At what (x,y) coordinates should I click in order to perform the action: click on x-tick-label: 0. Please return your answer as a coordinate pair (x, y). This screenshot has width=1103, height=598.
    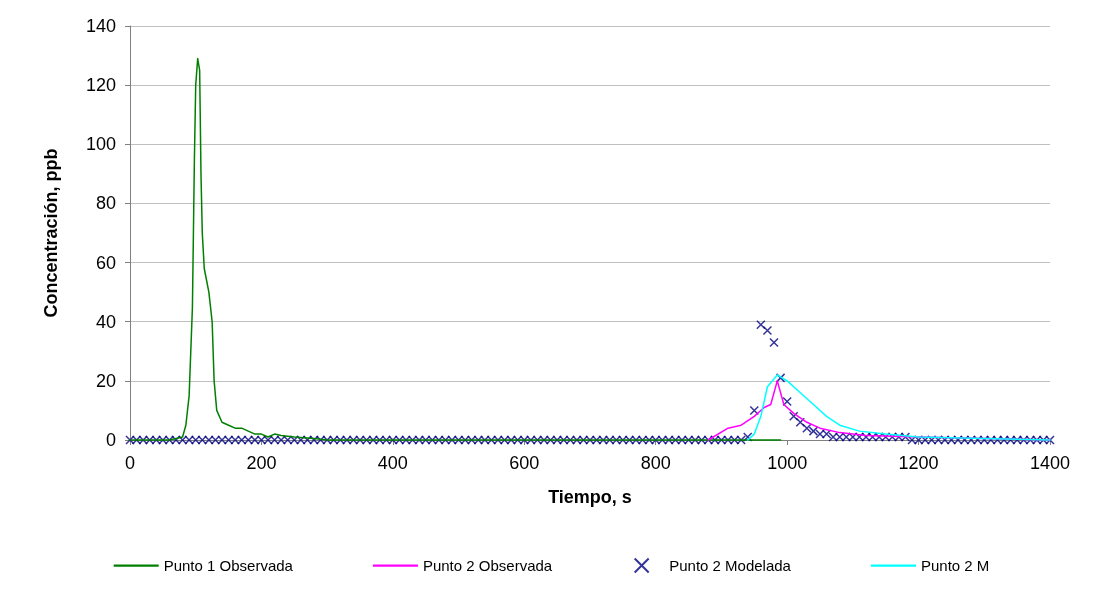
    Looking at the image, I should click on (130, 463).